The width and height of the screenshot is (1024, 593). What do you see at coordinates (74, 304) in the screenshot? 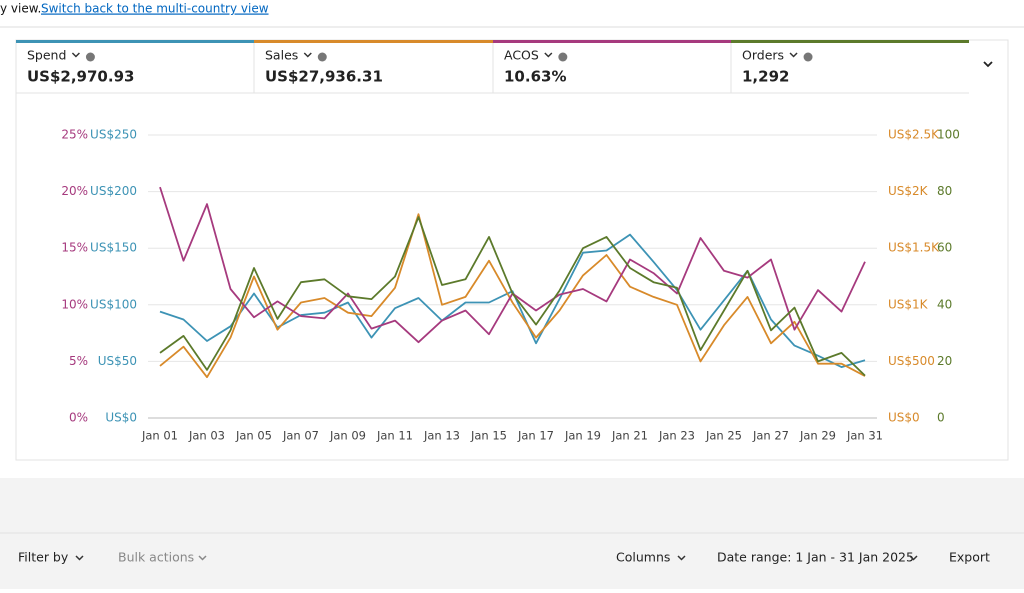
I see `y-tick-label: 10%` at bounding box center [74, 304].